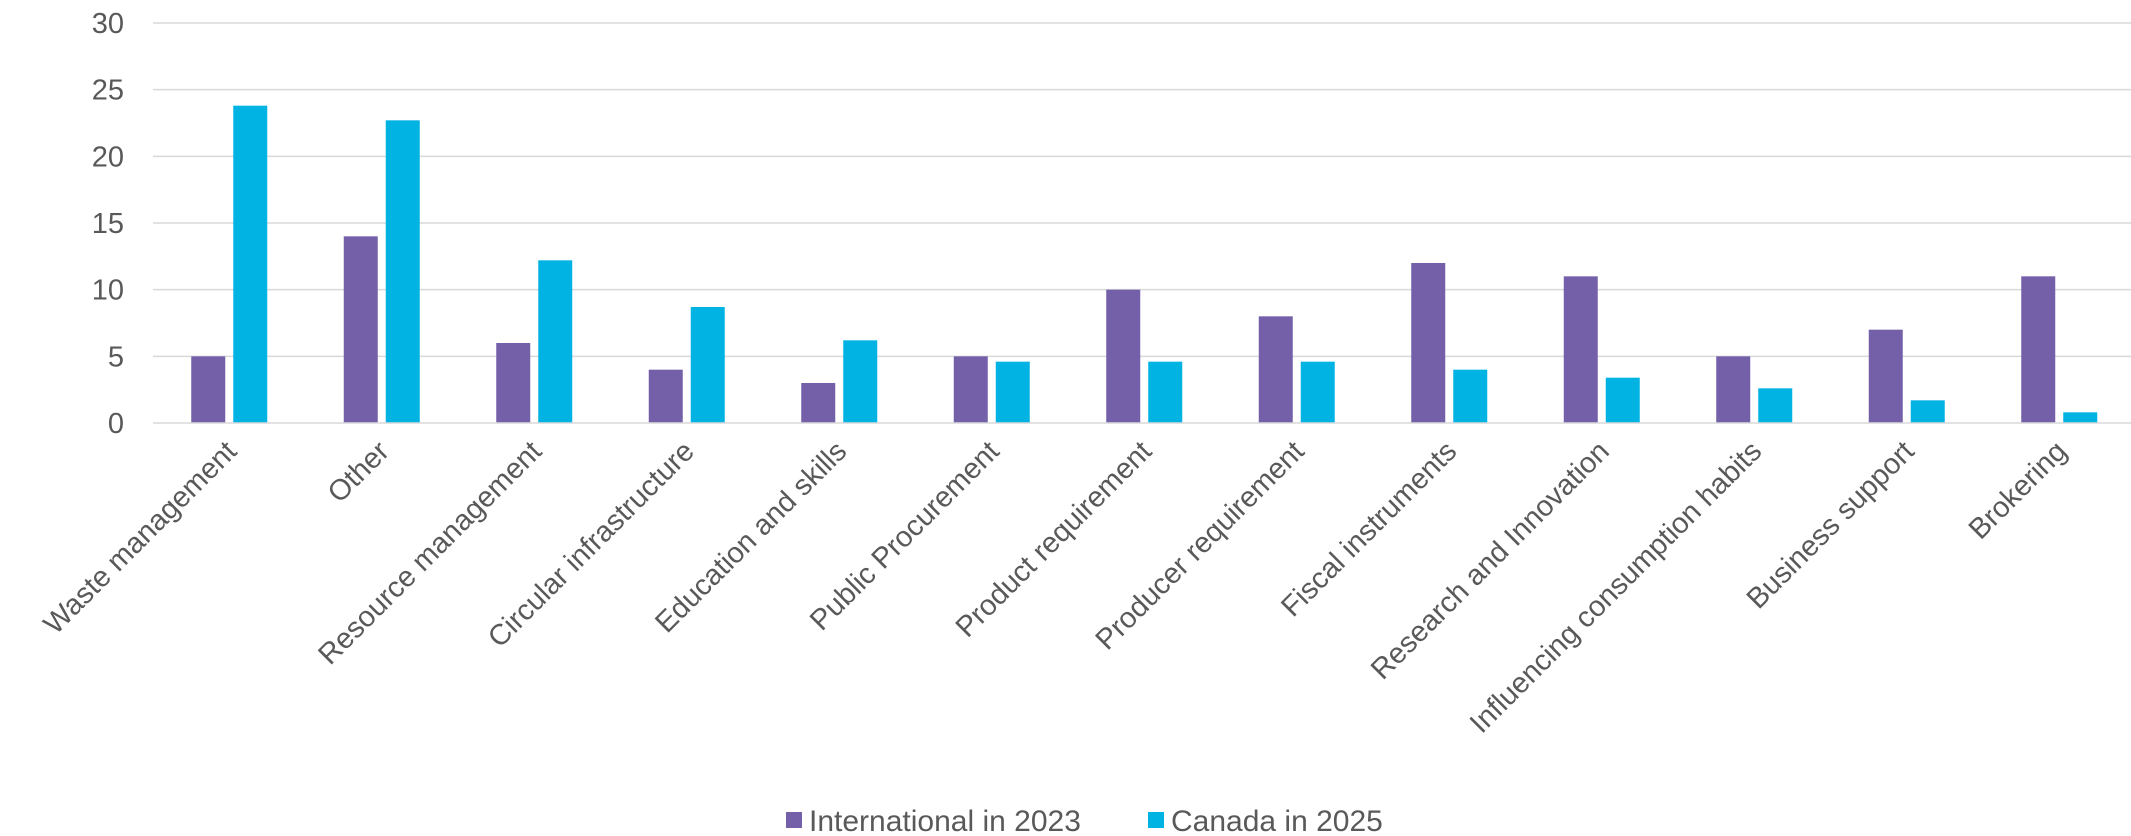  Describe the element at coordinates (1831, 525) in the screenshot. I see `x-tick-label: Business support` at that location.